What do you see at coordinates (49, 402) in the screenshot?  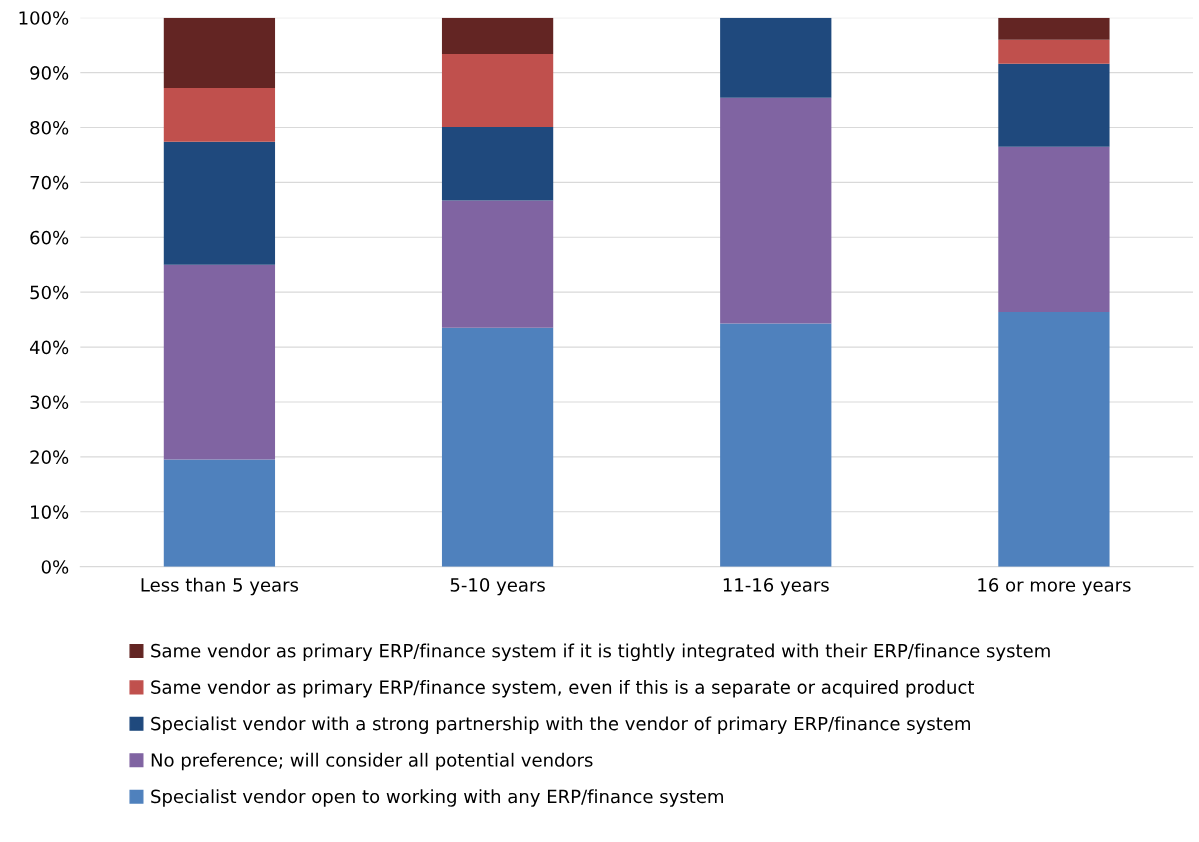 I see `y-tick-label: 30%` at bounding box center [49, 402].